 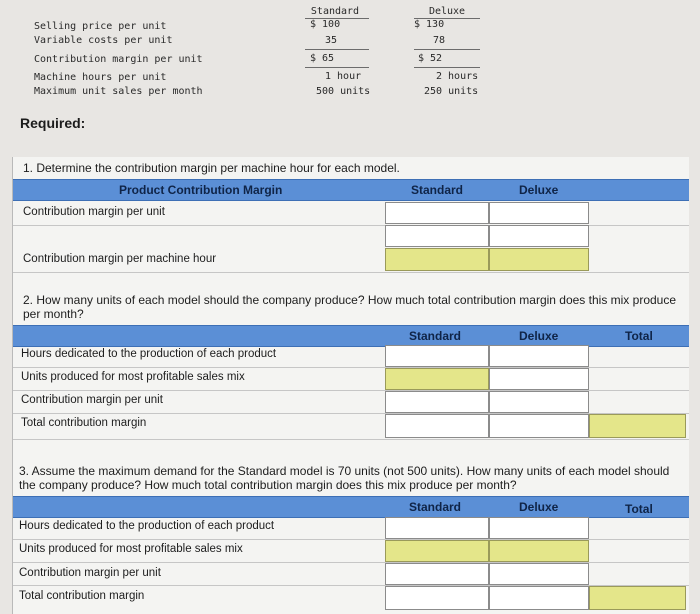 I want to click on q3-deluxe-total-input, so click(x=539, y=598).